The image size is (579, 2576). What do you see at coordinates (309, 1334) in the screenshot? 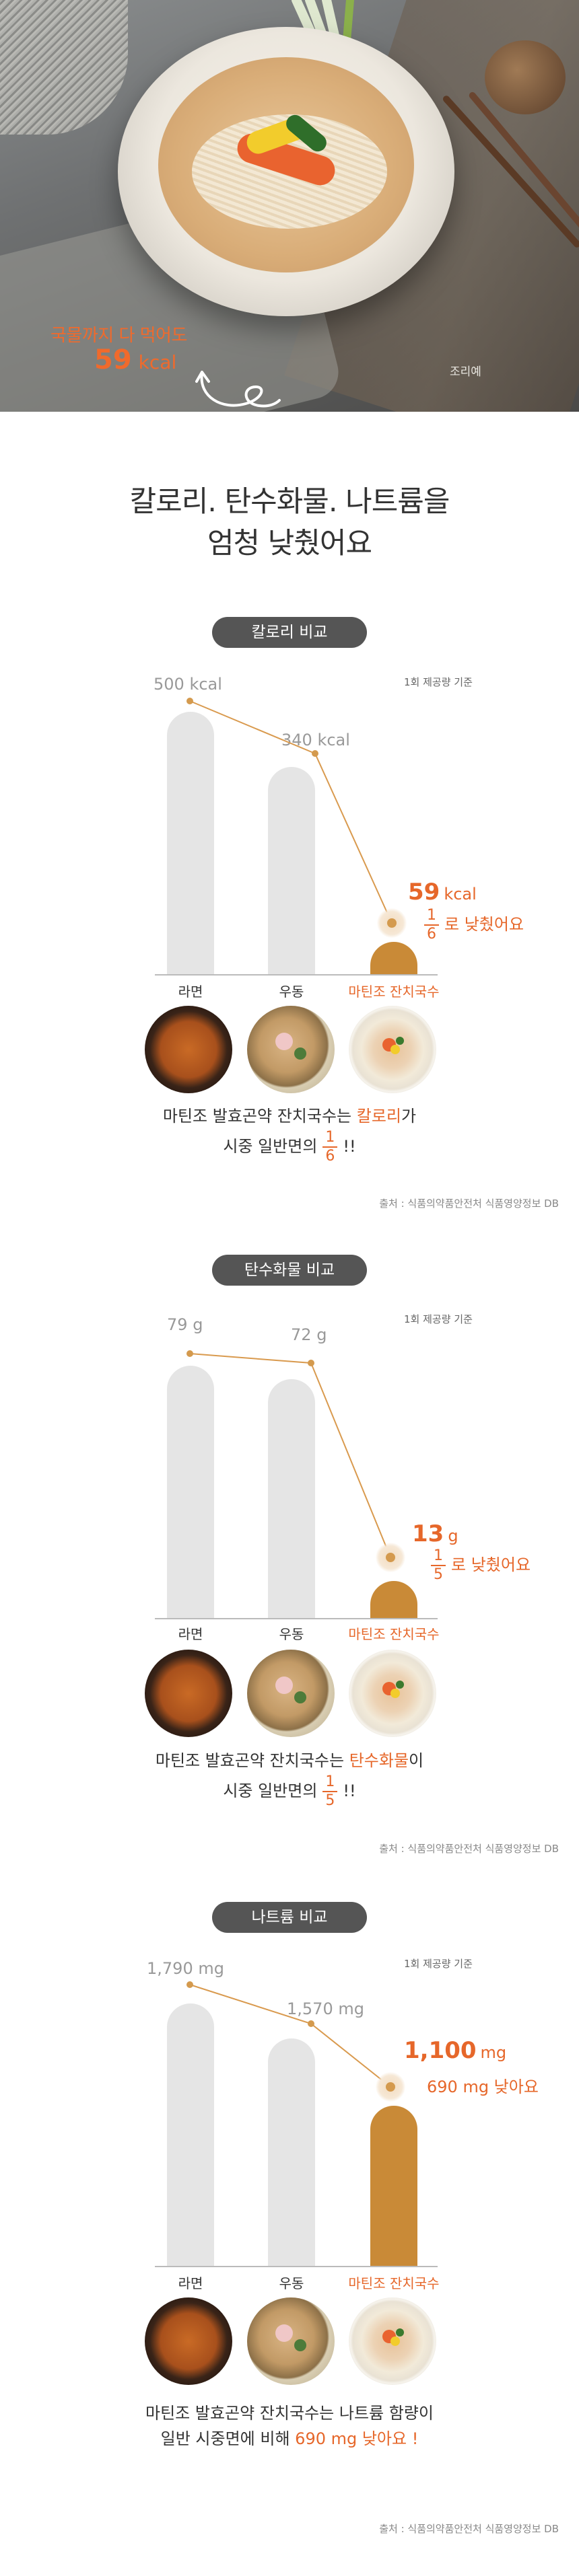
I see `bar-value-udon: 72 g` at bounding box center [309, 1334].